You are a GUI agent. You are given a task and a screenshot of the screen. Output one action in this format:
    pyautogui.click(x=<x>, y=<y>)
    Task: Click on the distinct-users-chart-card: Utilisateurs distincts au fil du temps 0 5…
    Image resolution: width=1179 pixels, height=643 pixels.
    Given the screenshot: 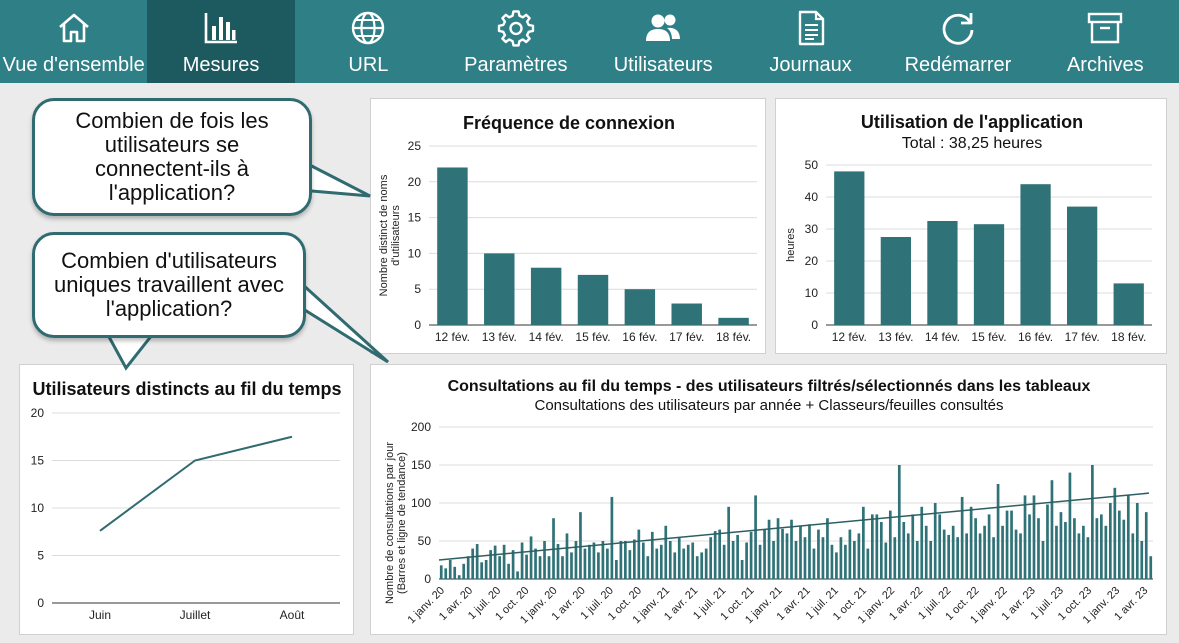 What is the action you would take?
    pyautogui.click(x=186, y=499)
    